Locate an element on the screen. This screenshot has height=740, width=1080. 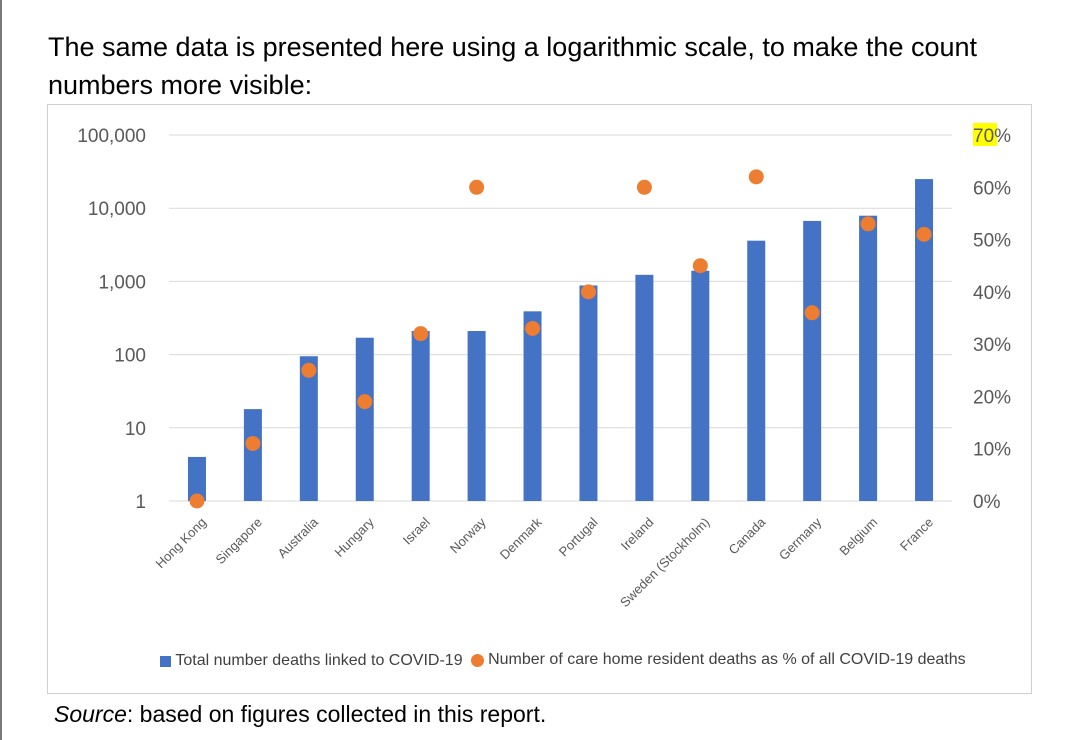
y-right-tick-label: 40% is located at coordinates (992, 293).